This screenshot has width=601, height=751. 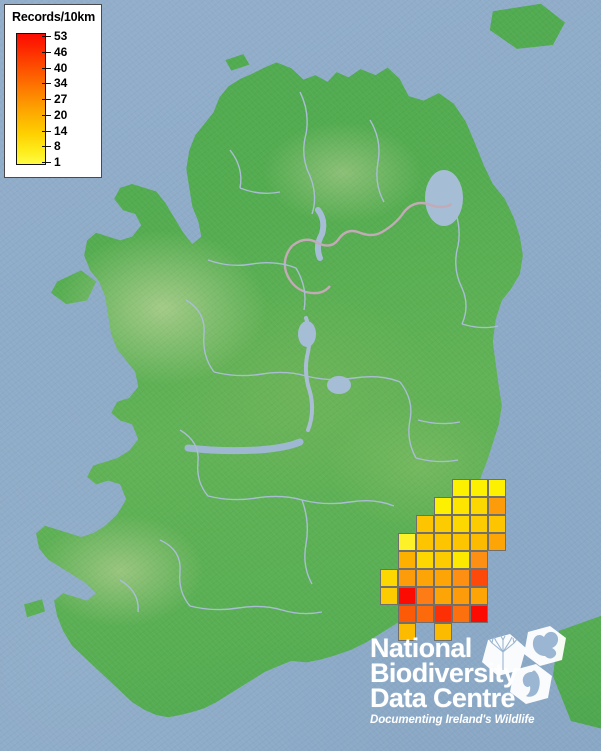 What do you see at coordinates (61, 99) in the screenshot?
I see `legend-label: 27` at bounding box center [61, 99].